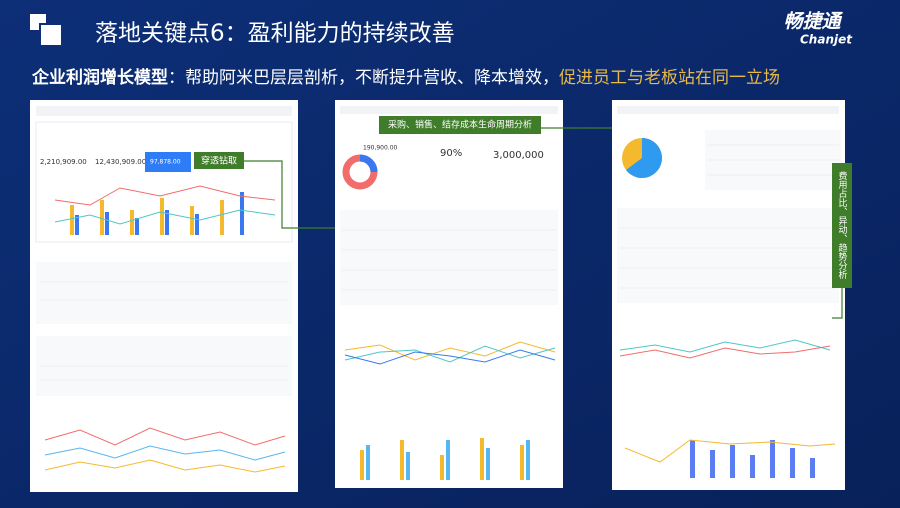 This screenshot has height=508, width=900. I want to click on logo-mark, so click(46, 30).